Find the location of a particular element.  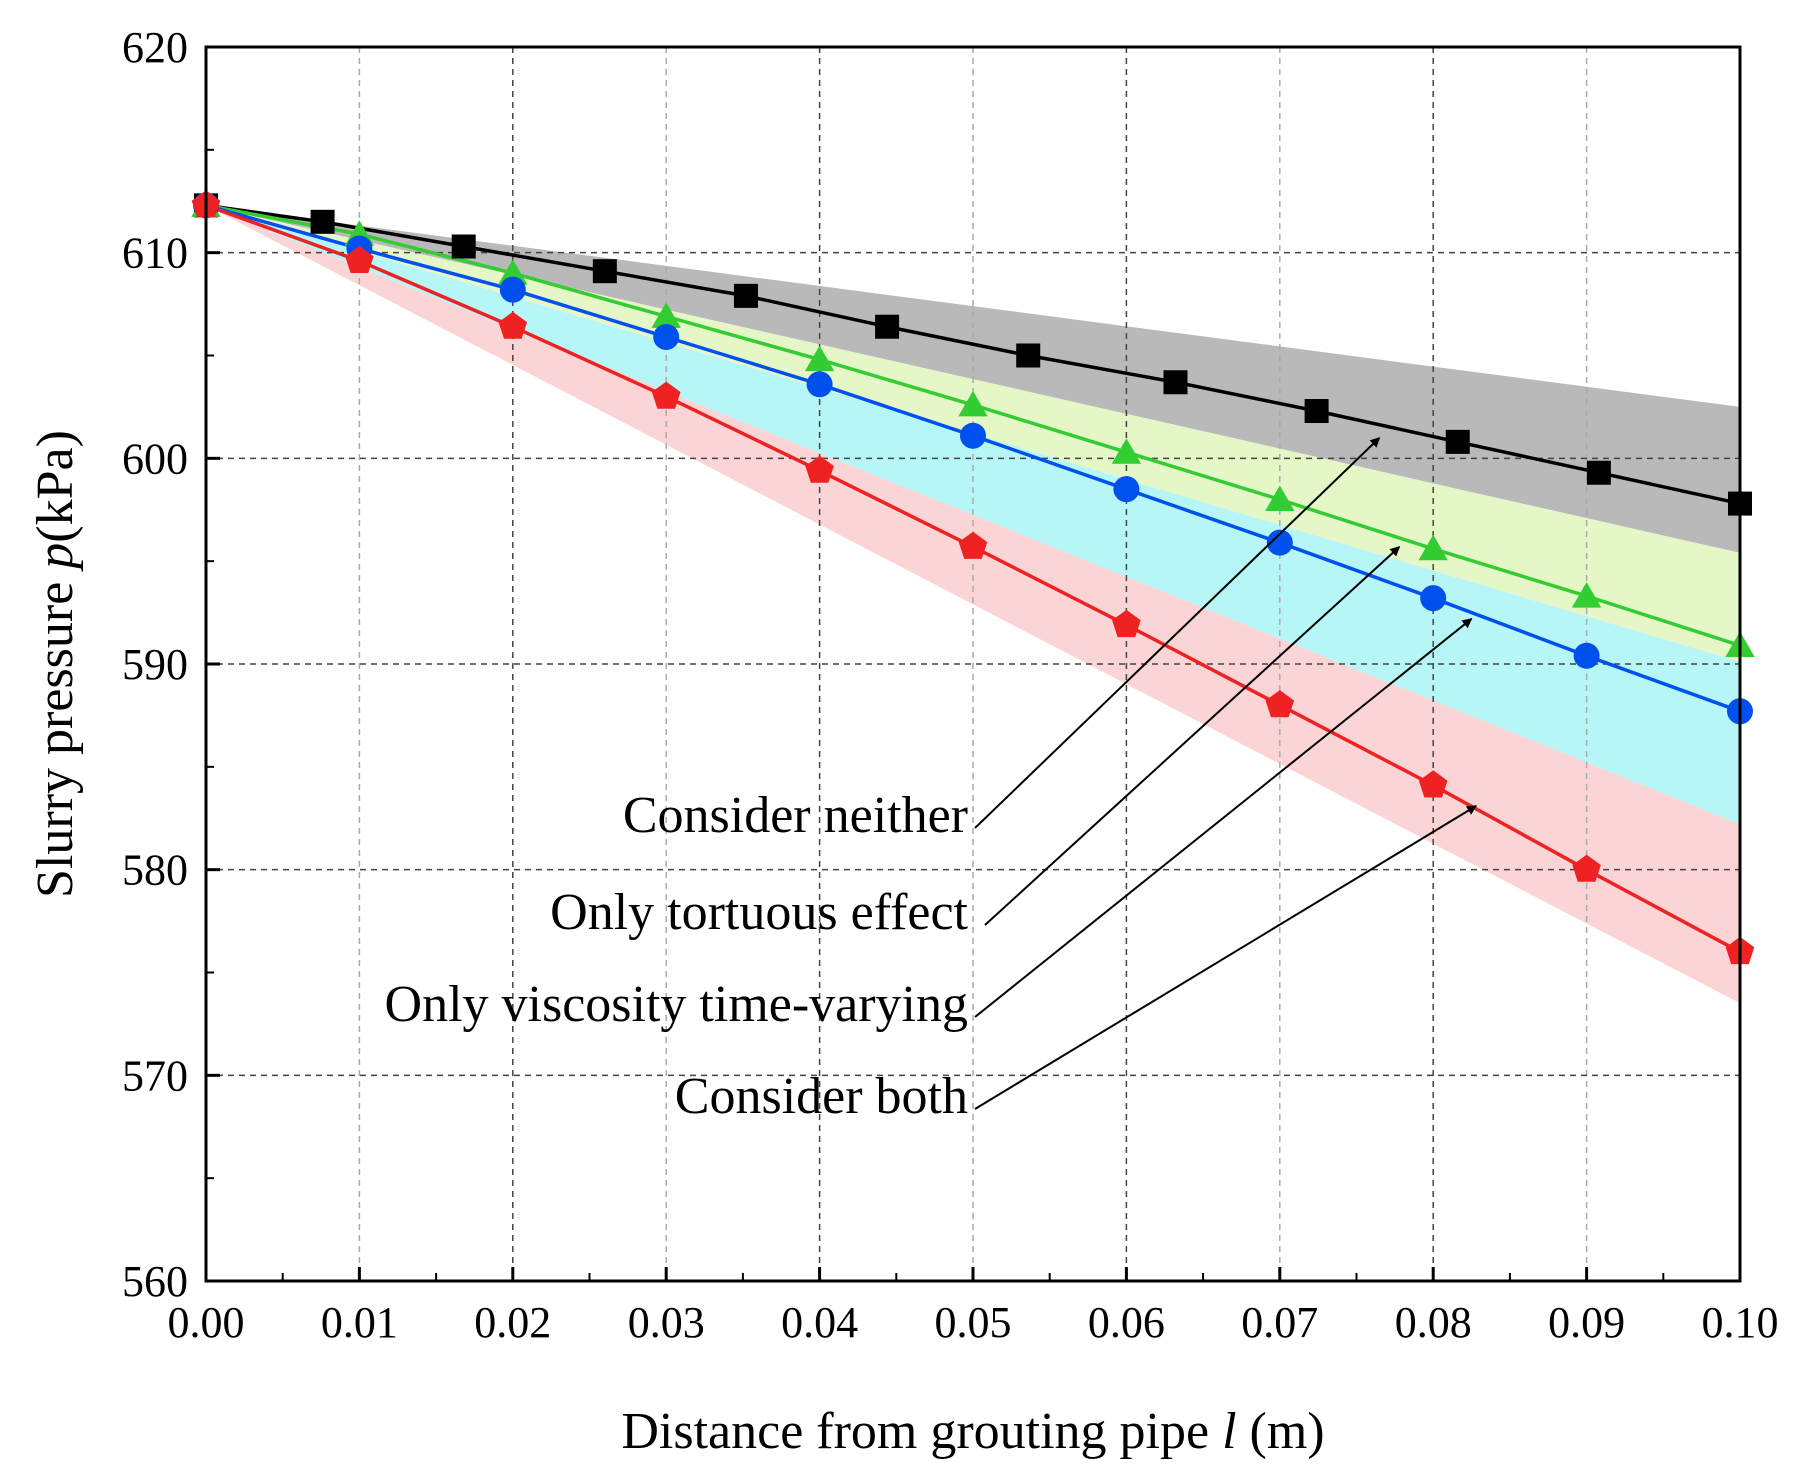

x-tick-label: 0.03 is located at coordinates (666, 1322).